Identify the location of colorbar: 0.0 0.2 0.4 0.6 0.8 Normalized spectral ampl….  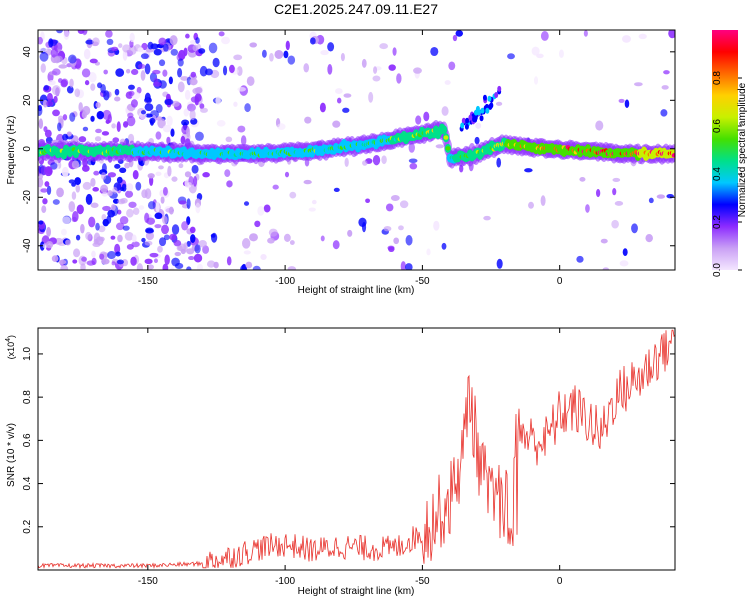
(730, 153).